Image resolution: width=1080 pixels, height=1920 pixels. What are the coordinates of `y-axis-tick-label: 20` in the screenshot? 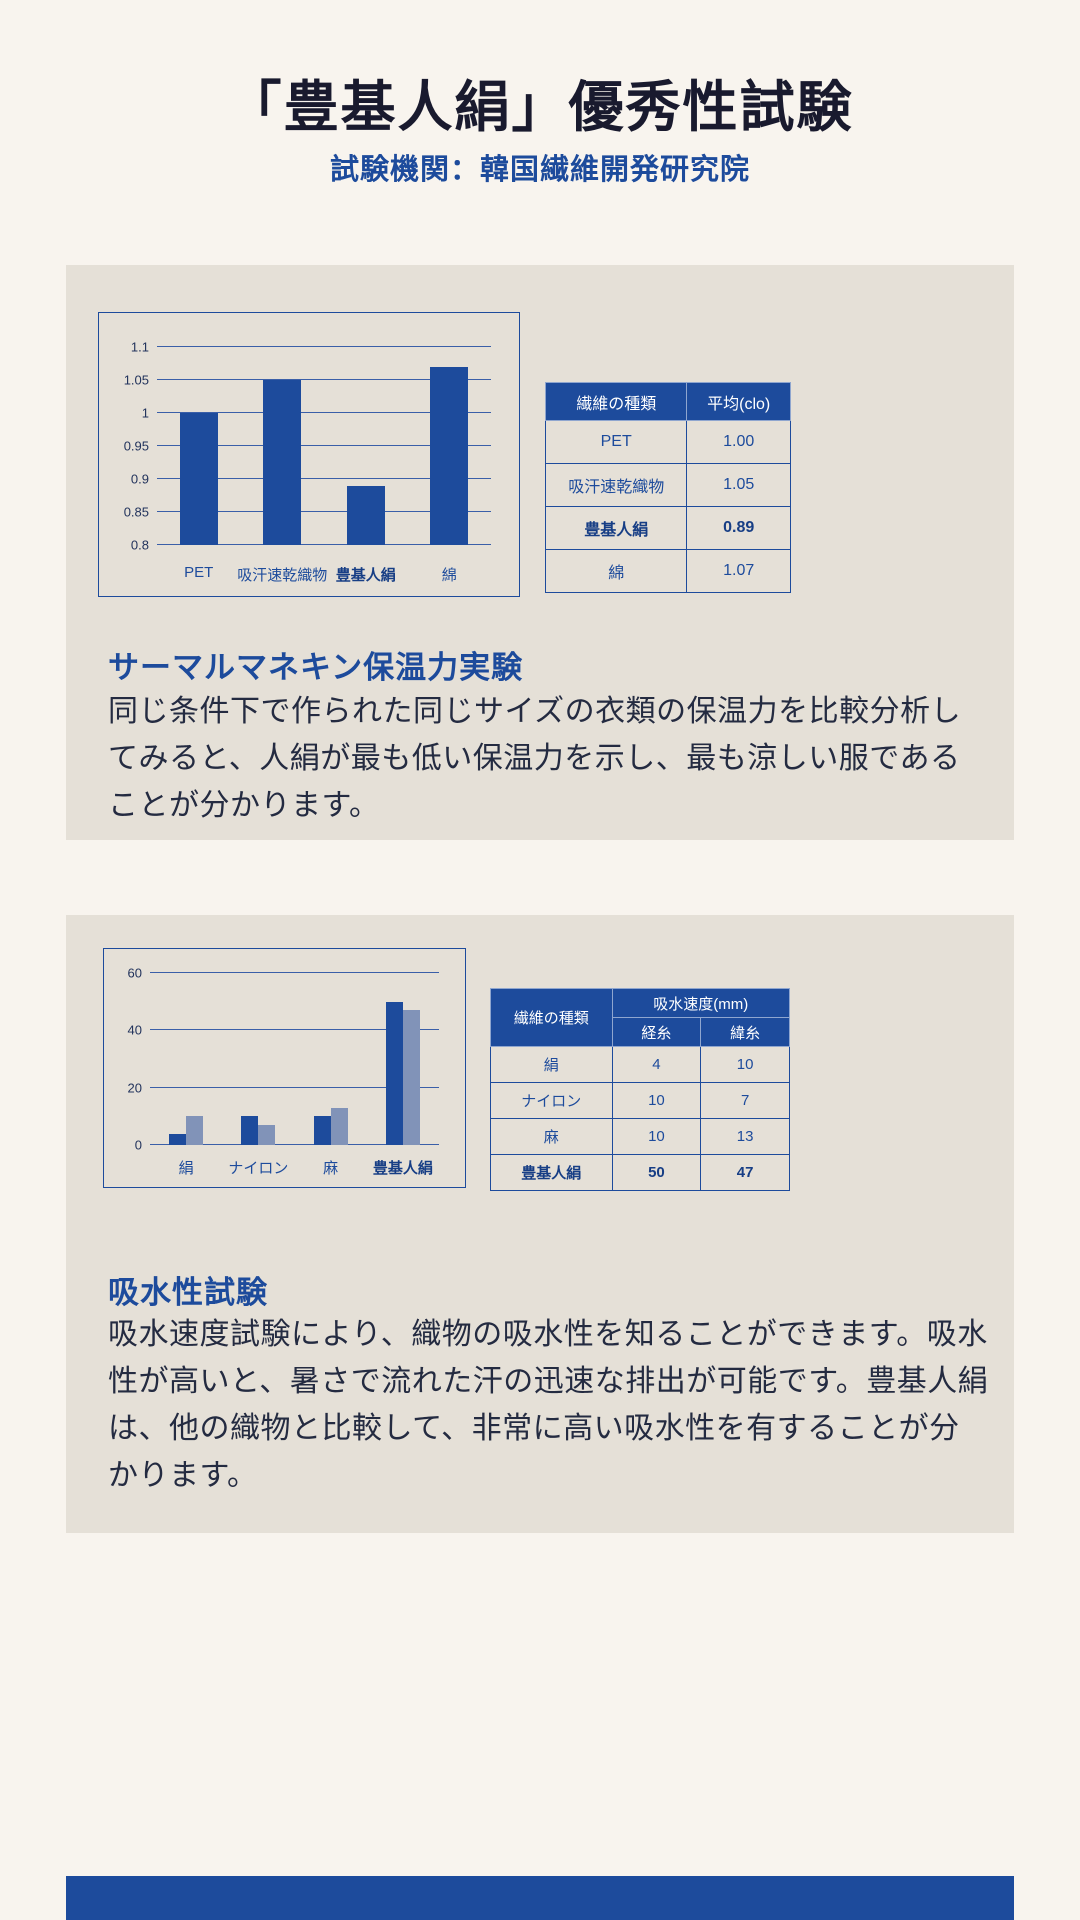 It's located at (134, 1088).